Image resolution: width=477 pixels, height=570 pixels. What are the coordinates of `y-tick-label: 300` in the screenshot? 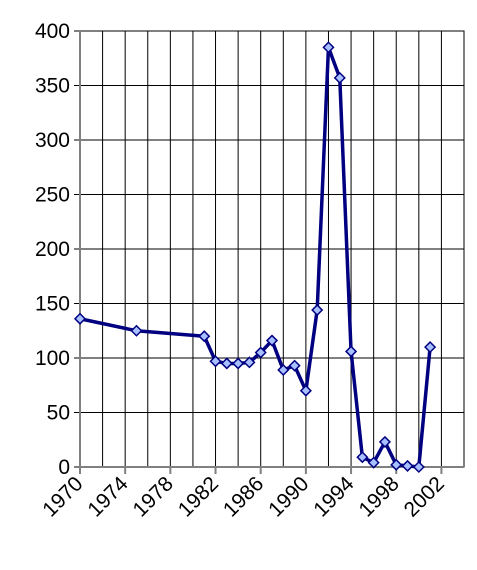 It's located at (52, 140).